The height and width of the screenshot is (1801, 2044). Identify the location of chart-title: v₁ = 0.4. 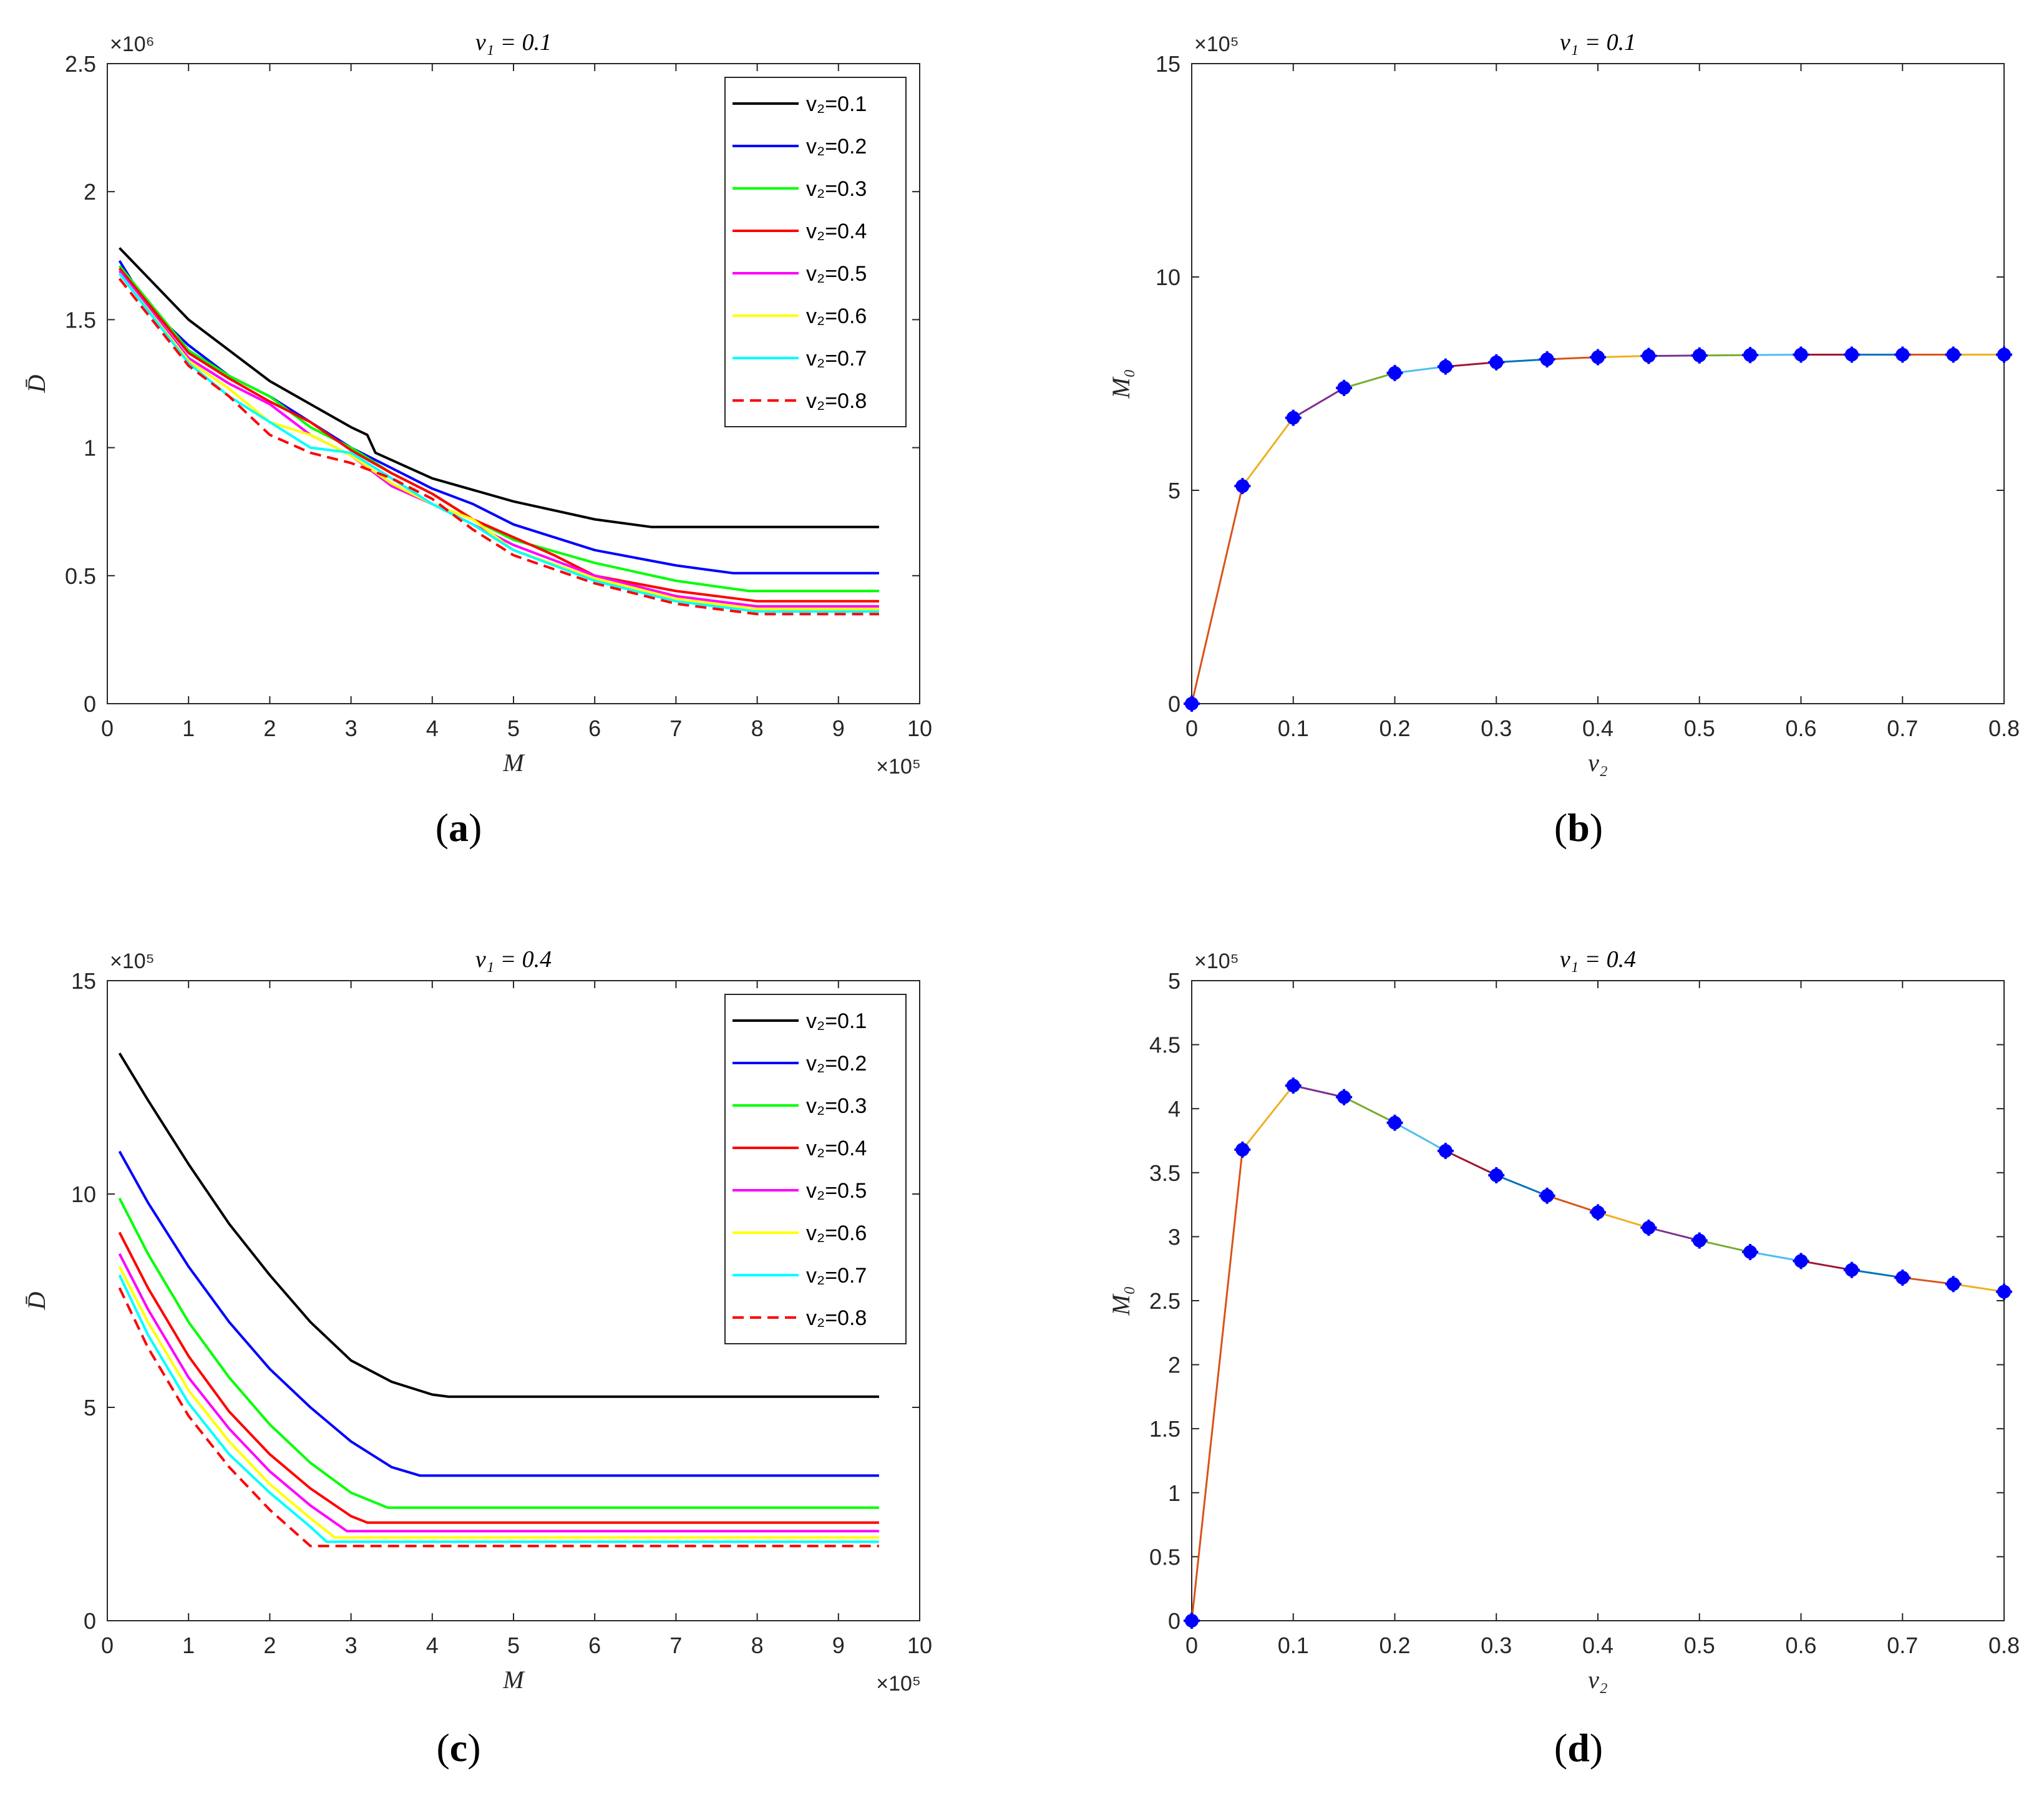
(513, 959).